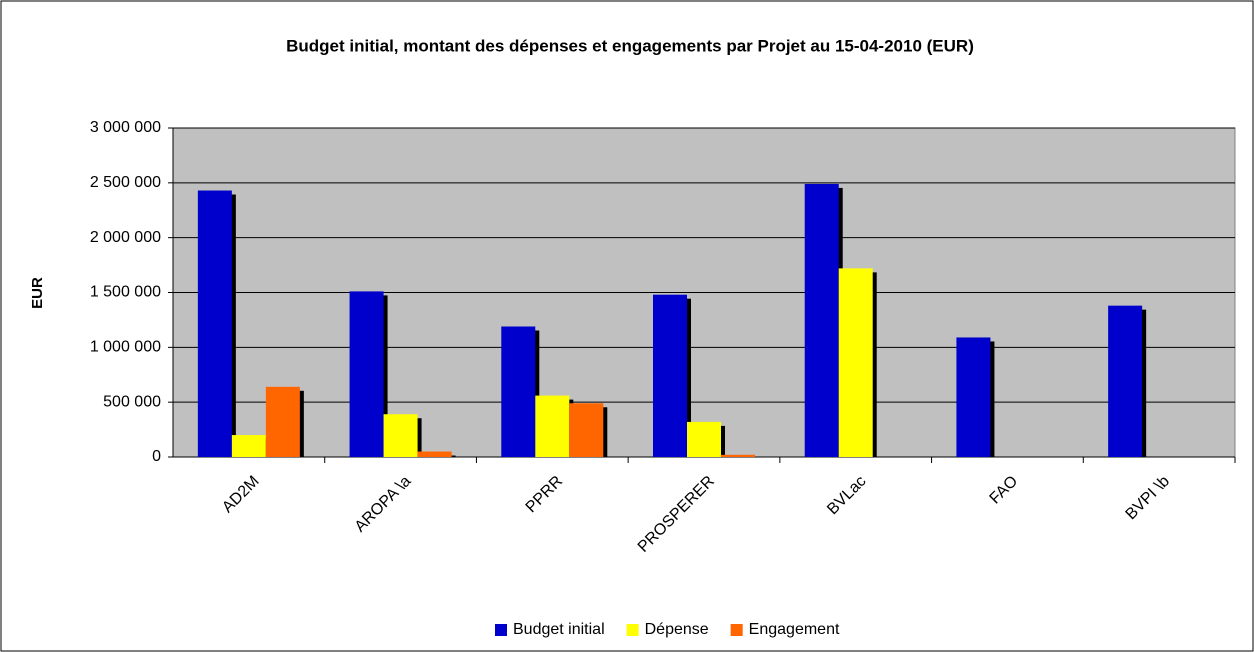  Describe the element at coordinates (37, 293) in the screenshot. I see `y-axis-label: EUR` at that location.